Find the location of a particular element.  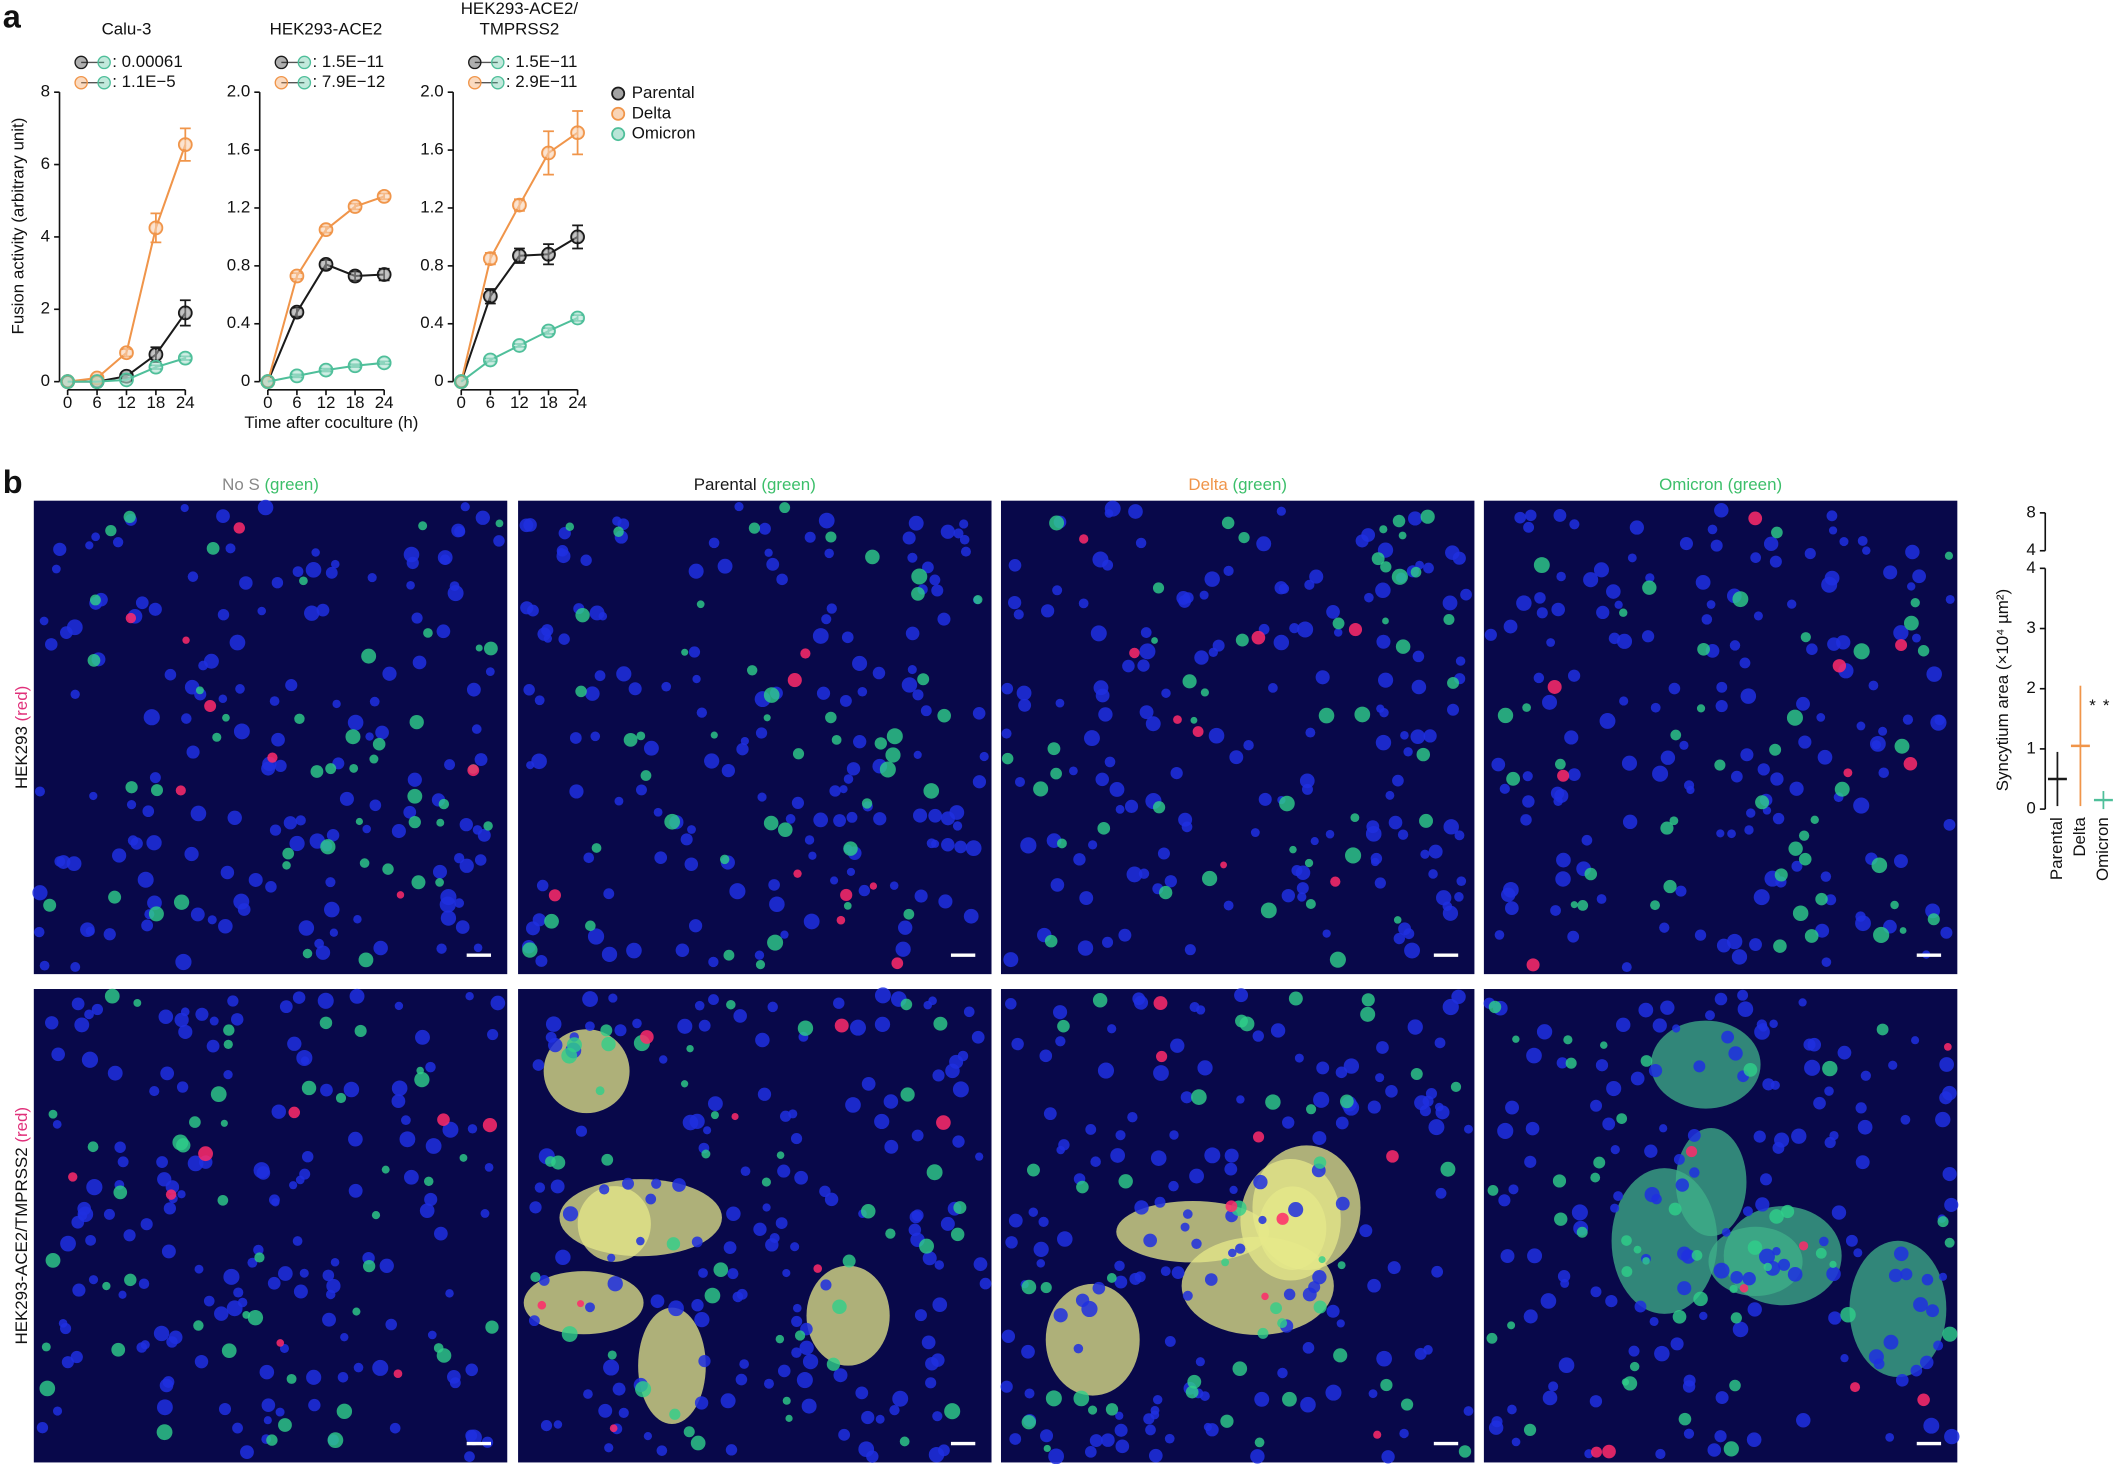

y-tick-label: 1.6 is located at coordinates (238, 149).